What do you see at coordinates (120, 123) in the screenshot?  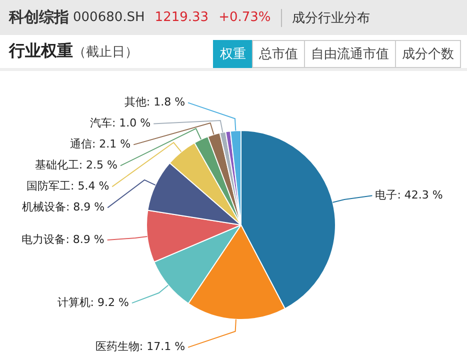 I see `slice-label: 汽车: 1.0 %` at bounding box center [120, 123].